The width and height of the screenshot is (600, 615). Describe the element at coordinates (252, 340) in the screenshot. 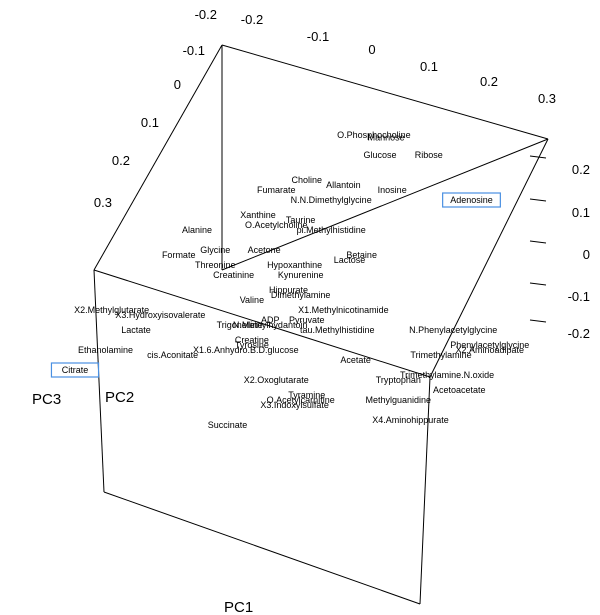

I see `point-creatine: Creatine` at that location.